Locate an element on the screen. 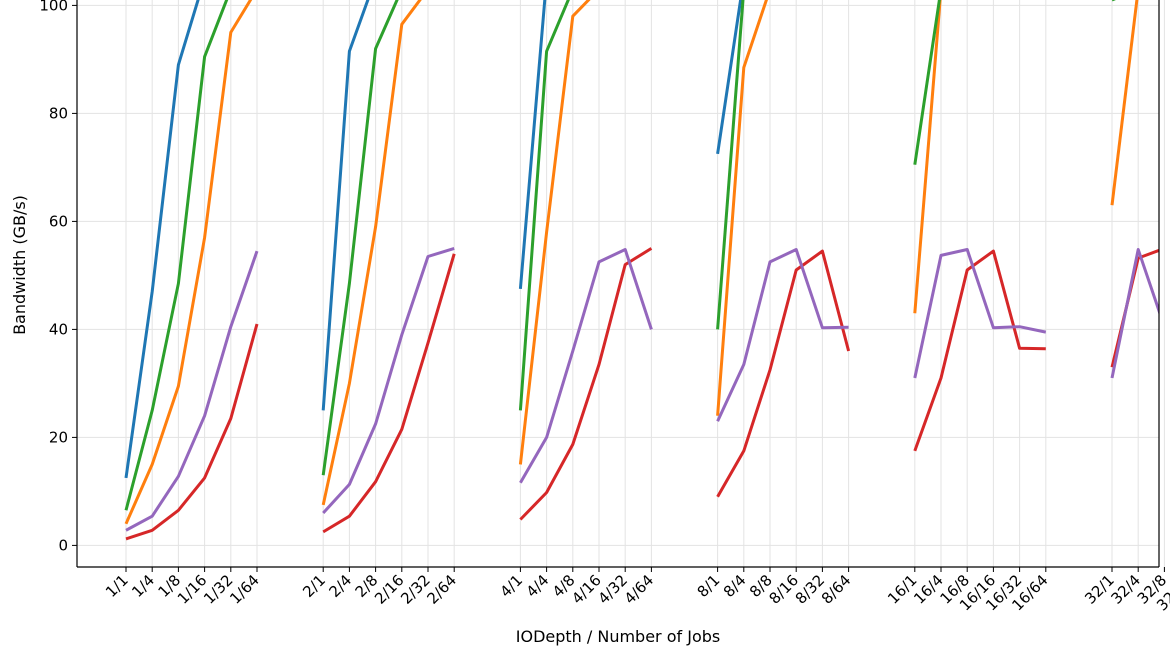 This screenshot has height=663, width=1170. y-tick-label: 40 is located at coordinates (58, 329).